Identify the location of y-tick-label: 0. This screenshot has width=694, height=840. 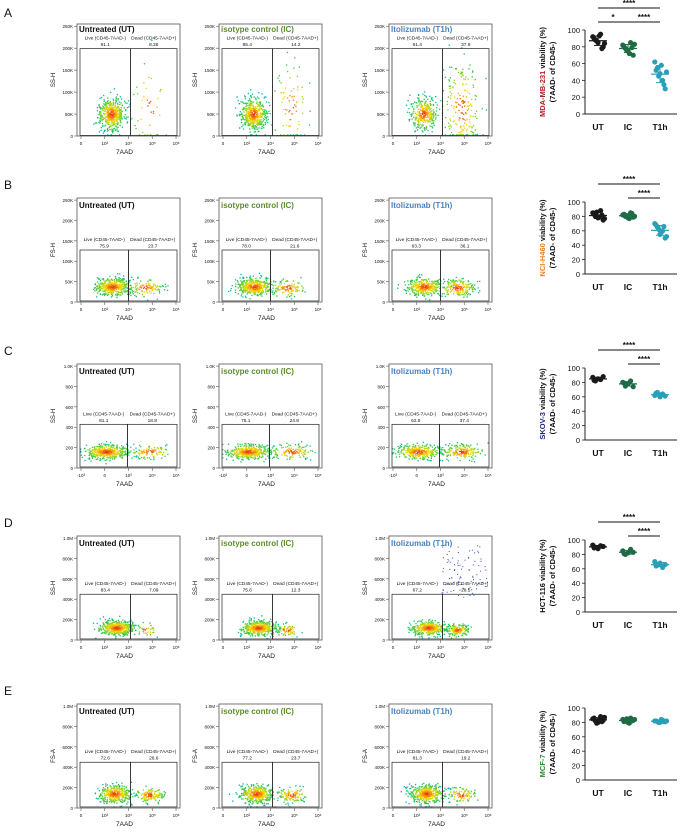
(383, 136).